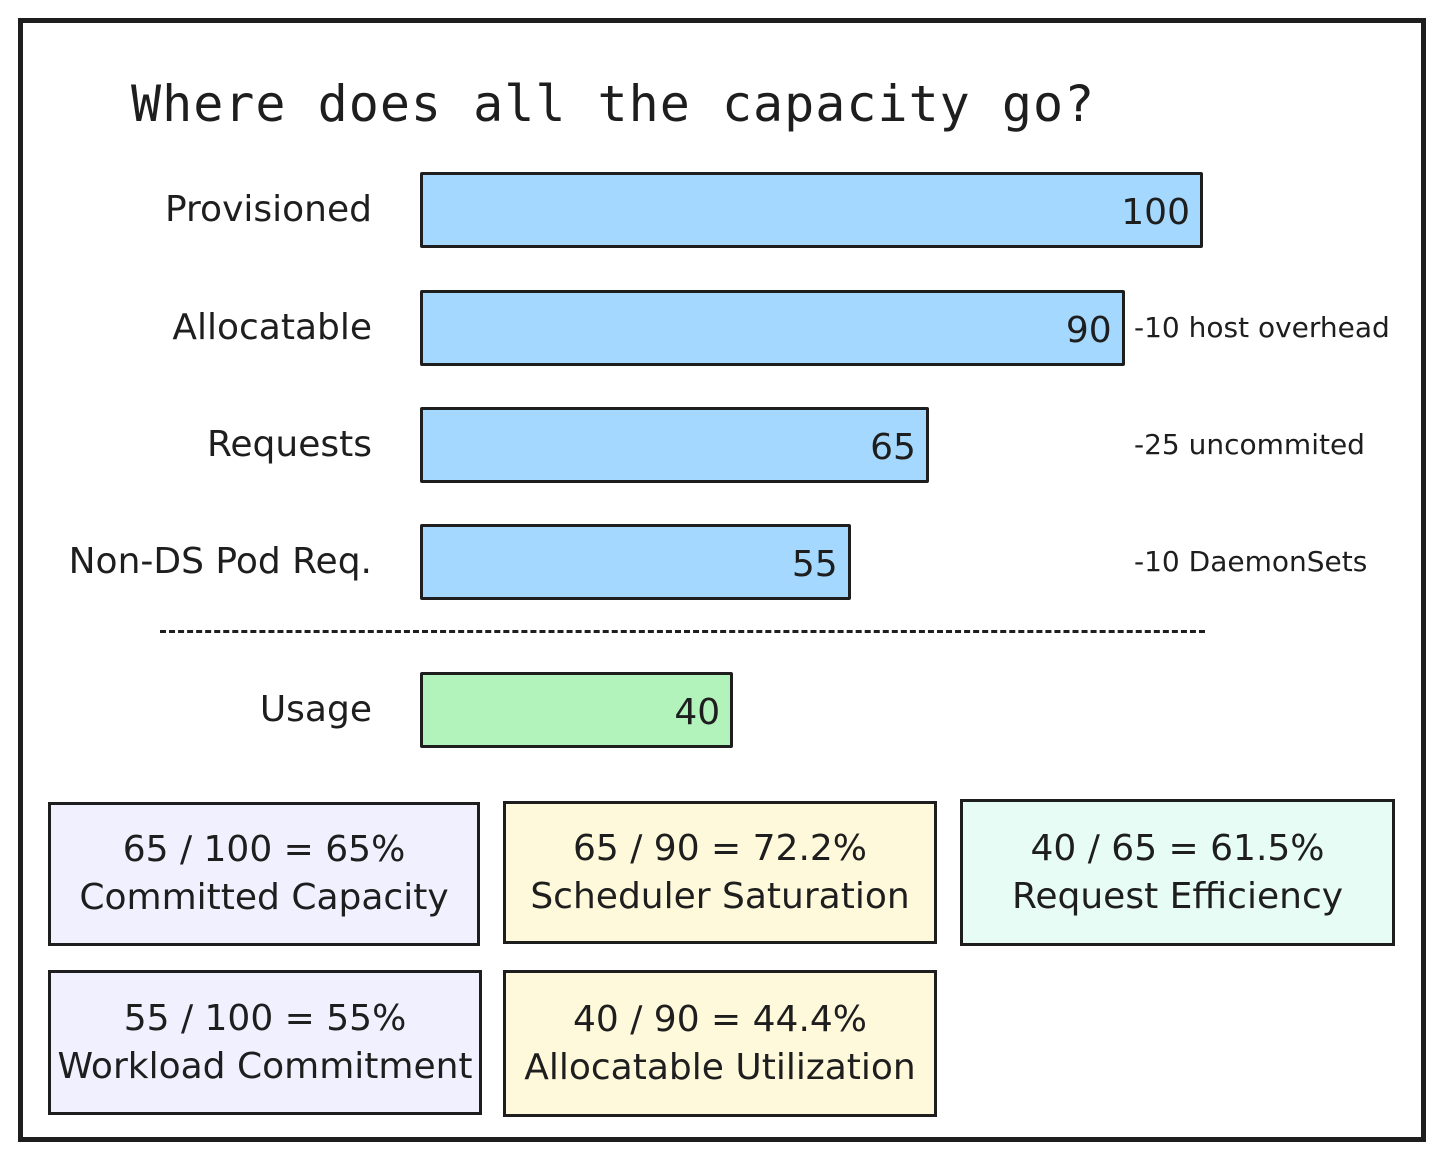 The width and height of the screenshot is (1456, 1163). Describe the element at coordinates (811, 210) in the screenshot. I see `bar: 100` at that location.